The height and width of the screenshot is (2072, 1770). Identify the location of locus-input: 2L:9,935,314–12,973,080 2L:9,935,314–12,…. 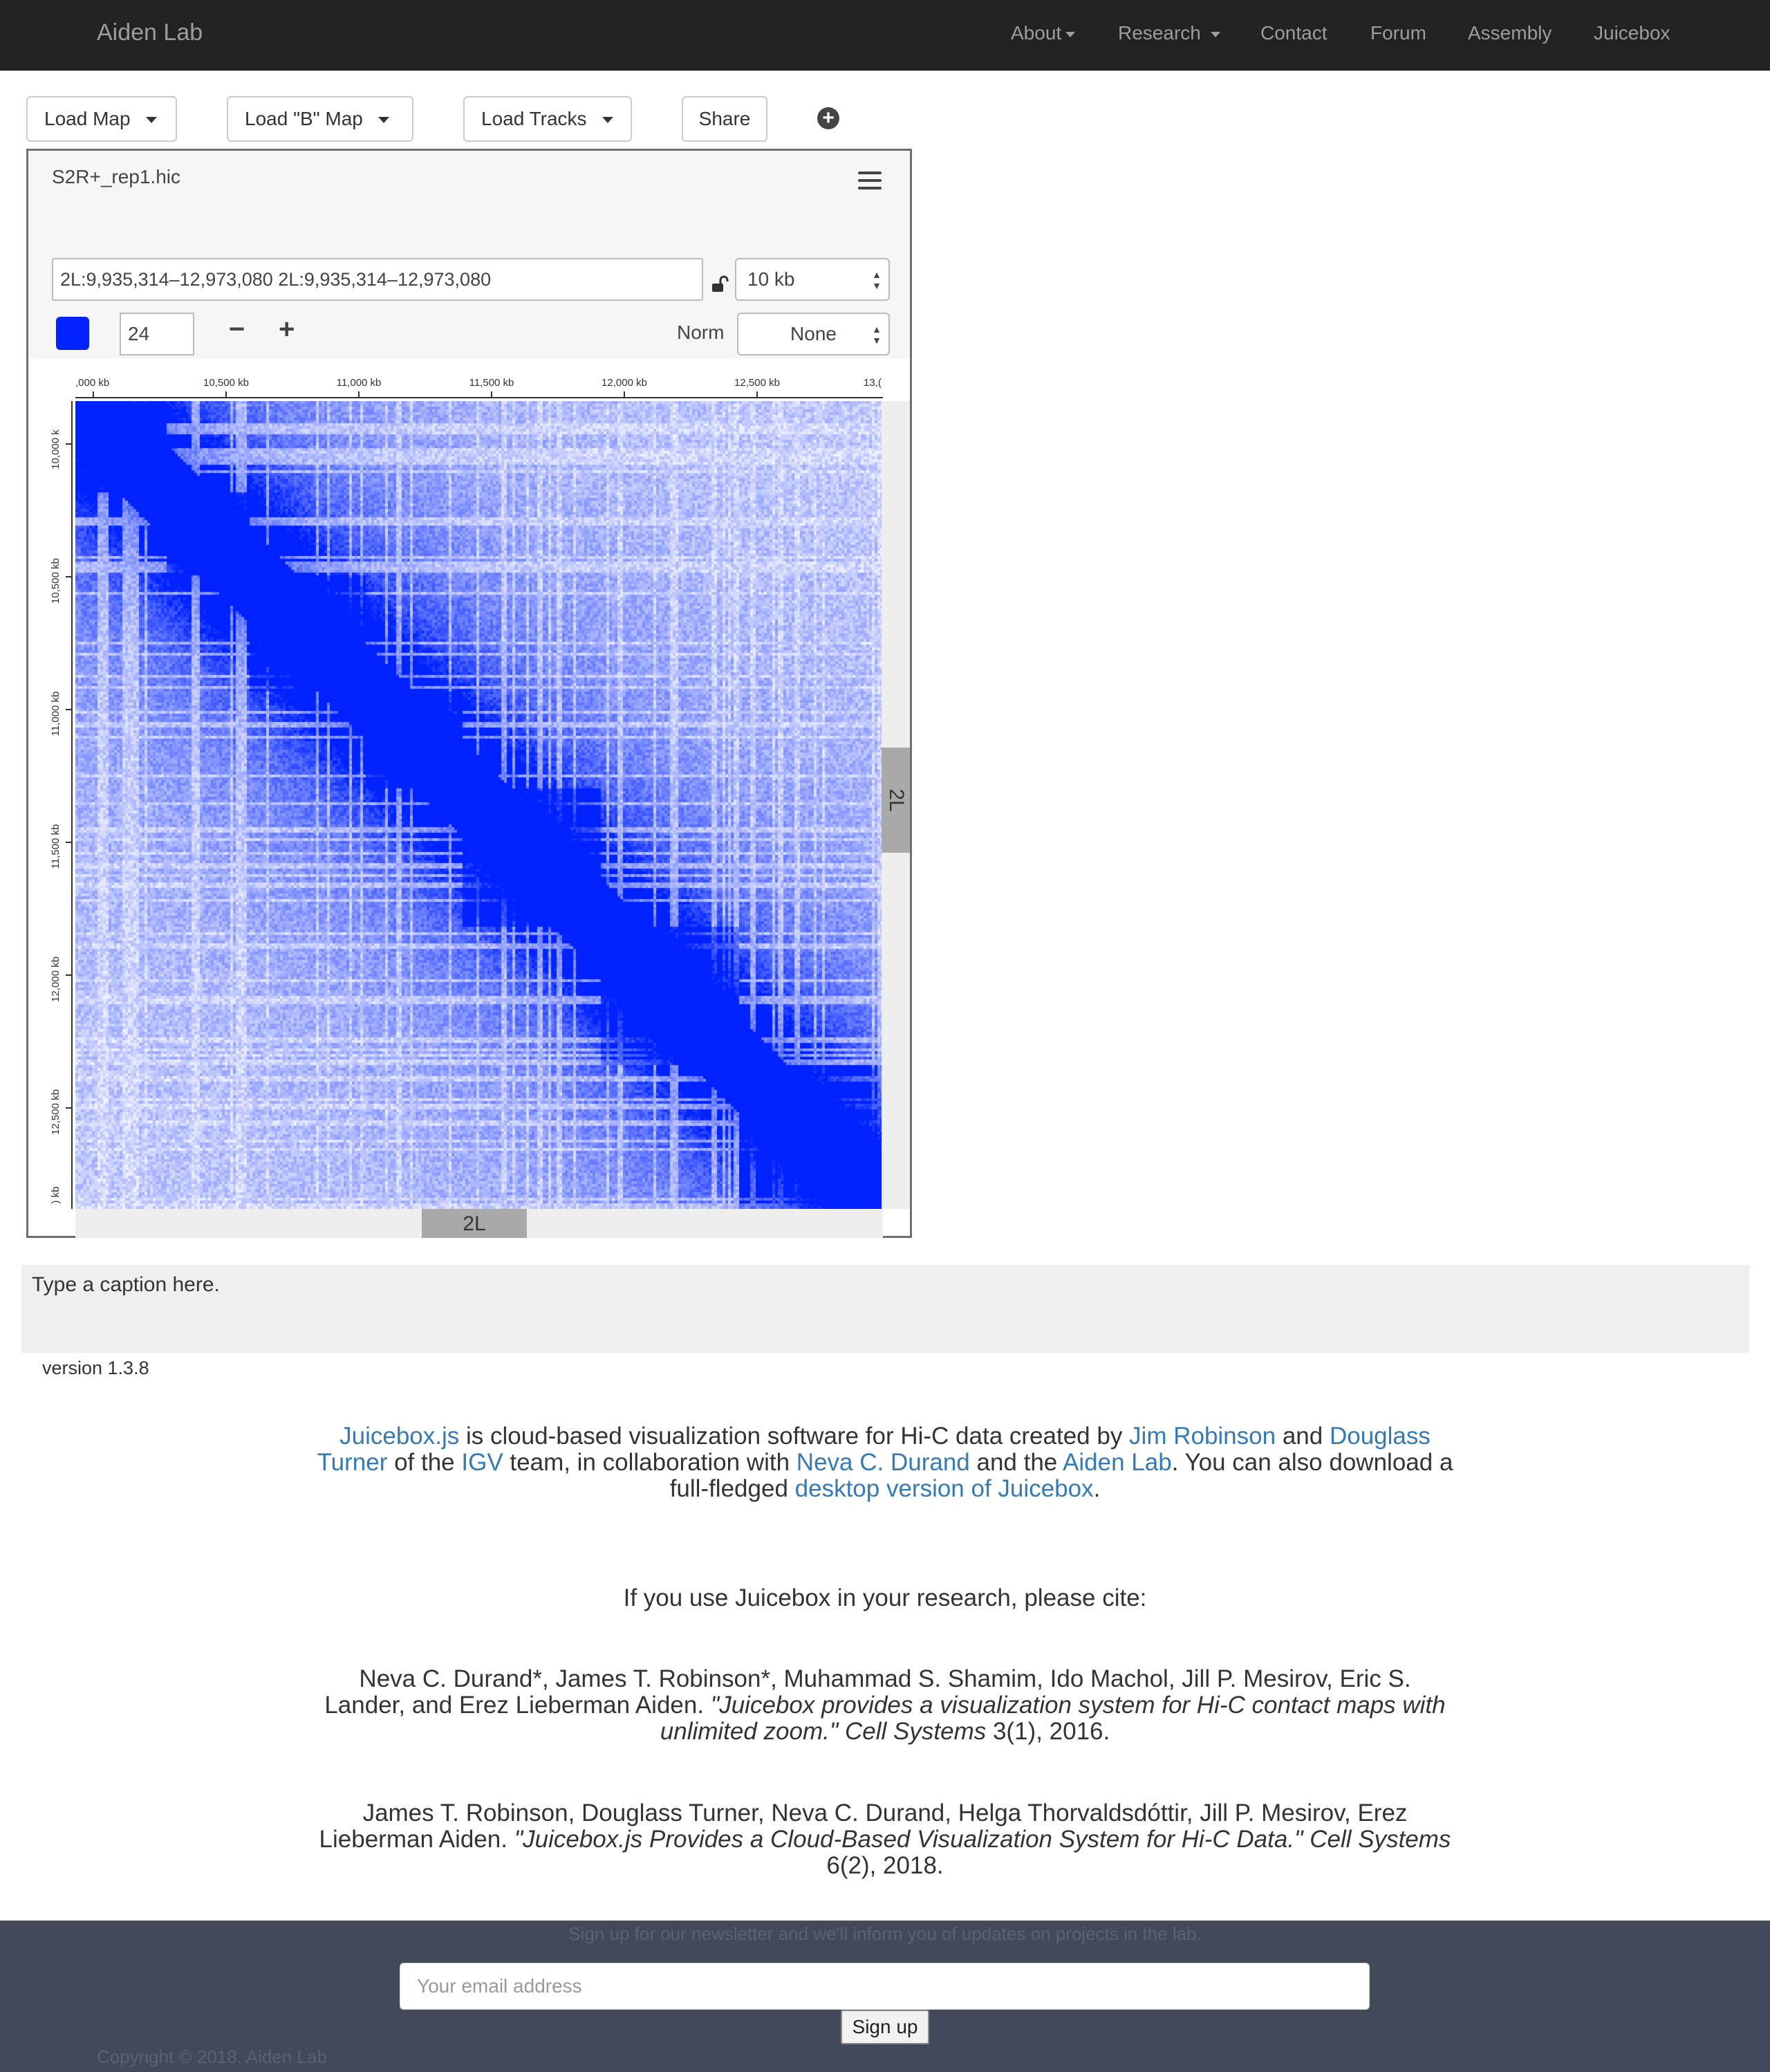
(377, 279).